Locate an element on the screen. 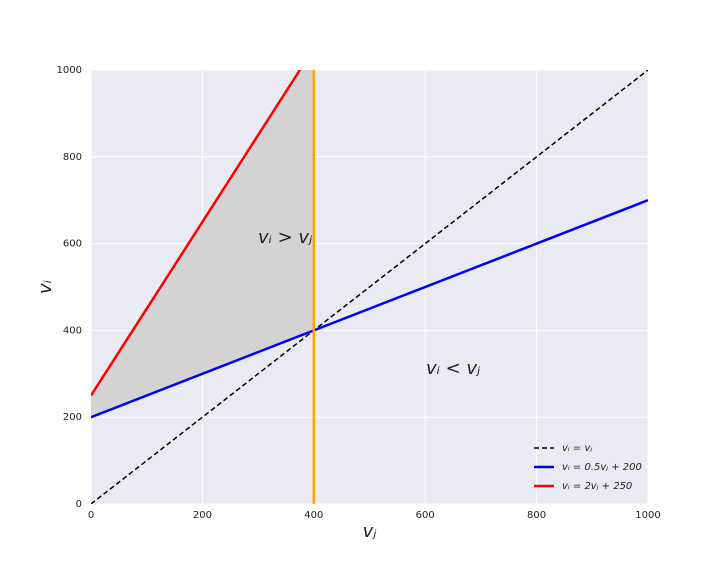 The image size is (720, 580). x-tick-label: 800 is located at coordinates (536, 515).